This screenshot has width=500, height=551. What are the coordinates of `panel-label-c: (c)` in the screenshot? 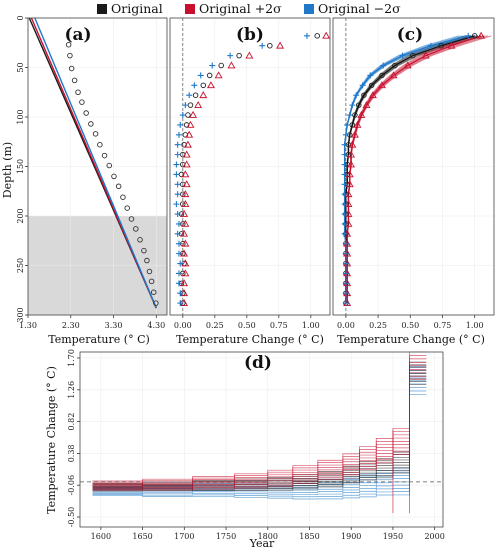 It's located at (410, 35).